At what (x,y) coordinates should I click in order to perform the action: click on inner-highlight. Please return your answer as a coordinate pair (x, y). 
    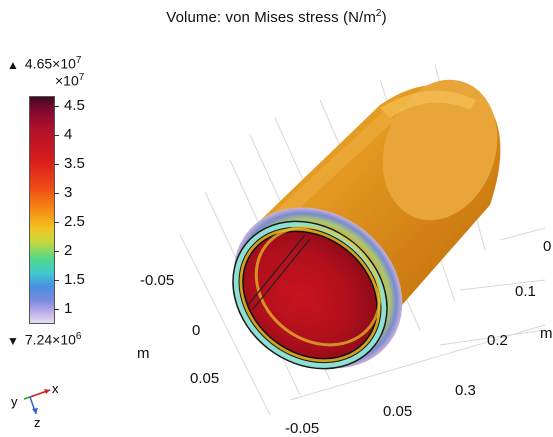
    Looking at the image, I should click on (318, 286).